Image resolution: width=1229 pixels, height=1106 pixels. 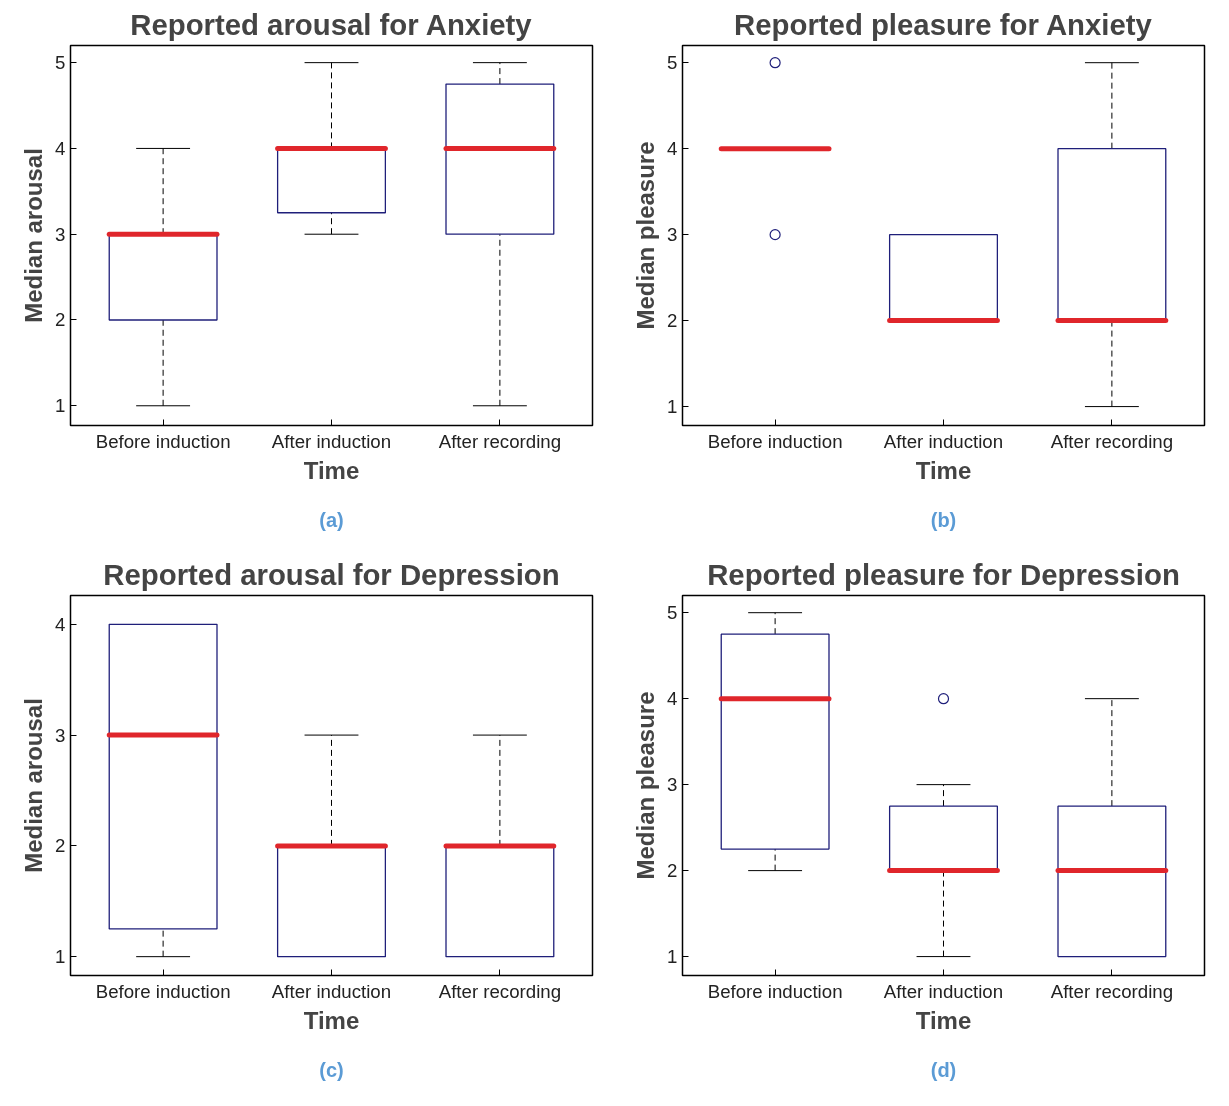 I want to click on chart-title: Reported pleasure for Depression, so click(x=943, y=574).